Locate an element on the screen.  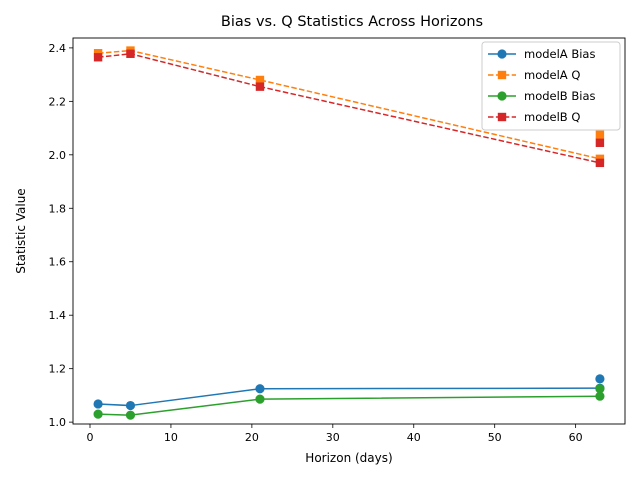
x-tick-label: 50 is located at coordinates (495, 437).